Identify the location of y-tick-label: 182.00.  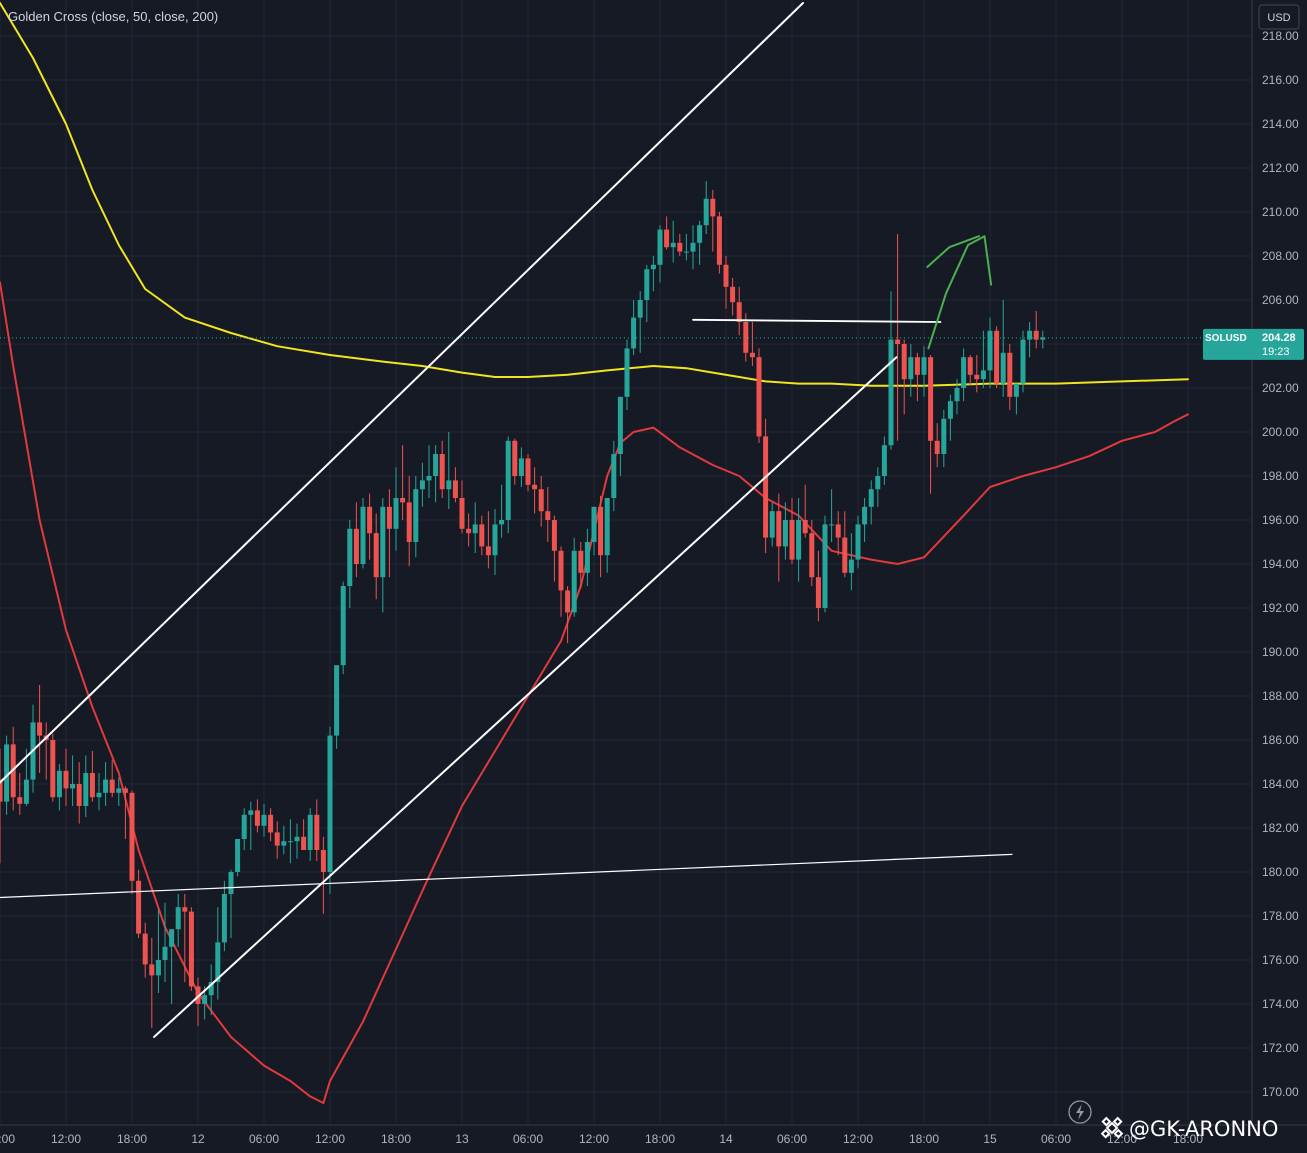
(1280, 828).